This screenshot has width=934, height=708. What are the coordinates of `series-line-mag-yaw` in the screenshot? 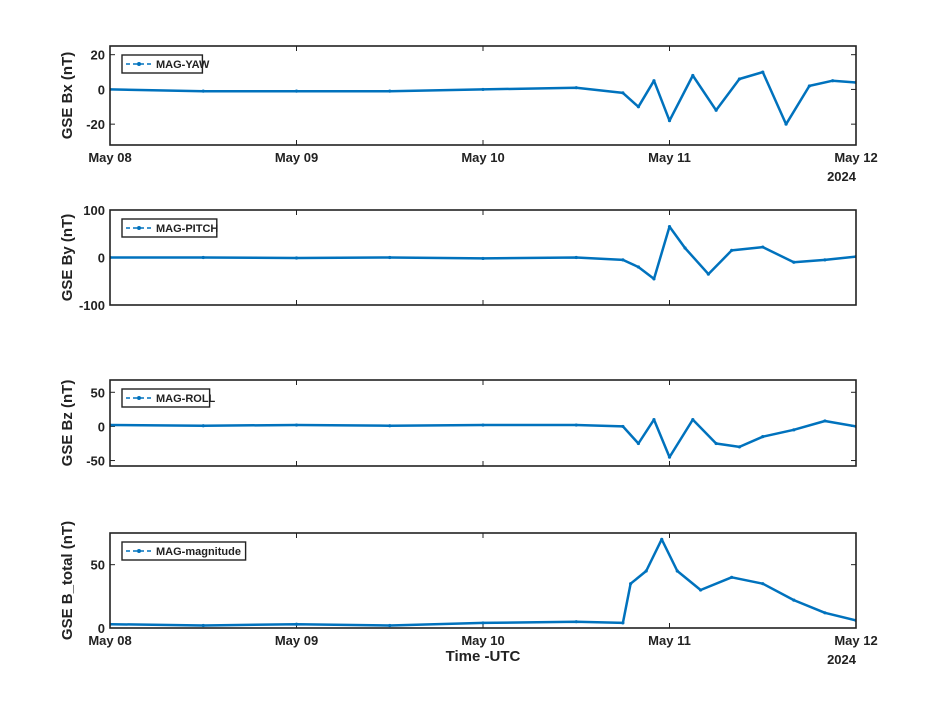 It's located at (483, 98).